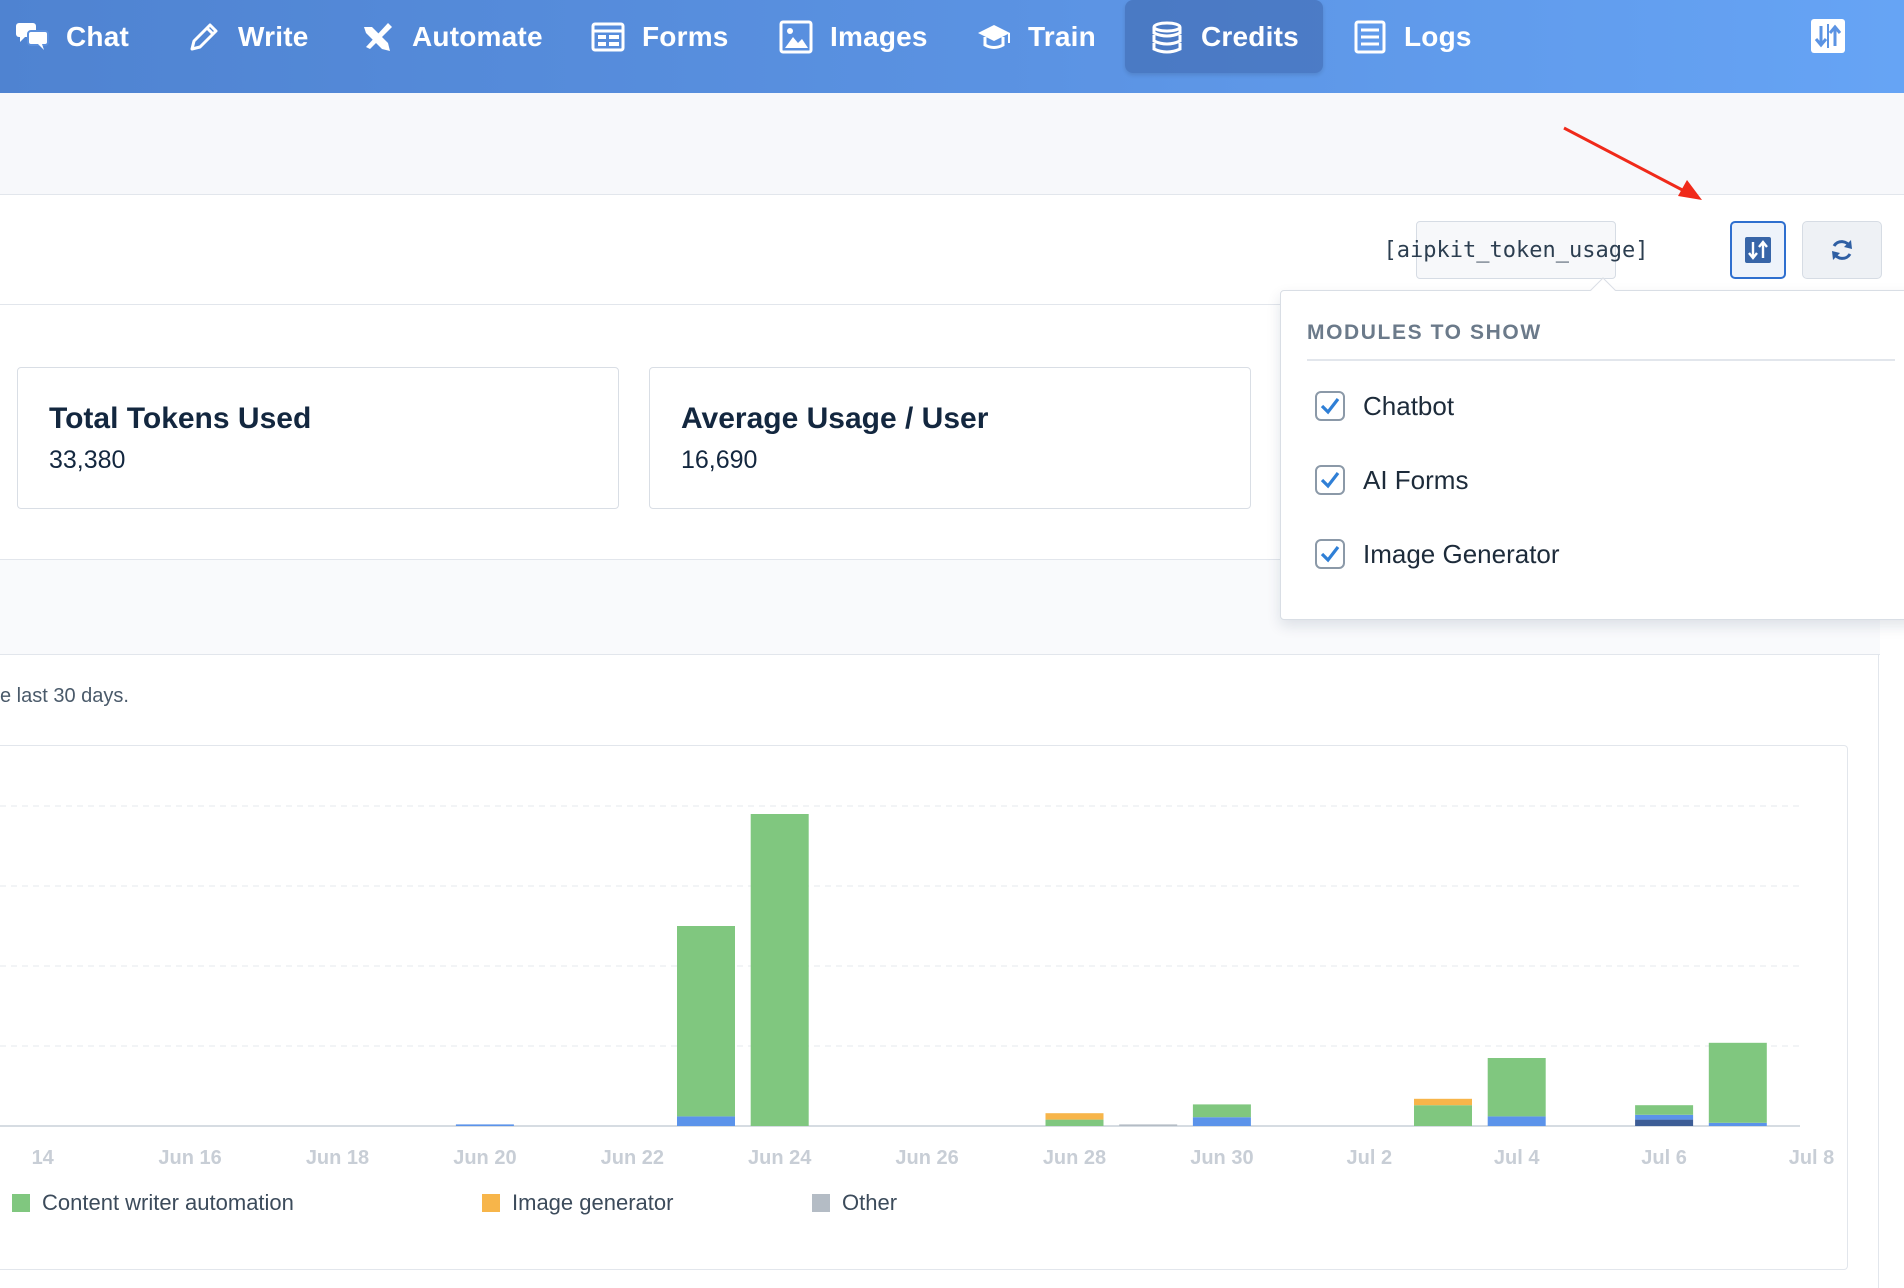 This screenshot has height=1288, width=1904. I want to click on x-tick-label: Jun 18, so click(337, 1158).